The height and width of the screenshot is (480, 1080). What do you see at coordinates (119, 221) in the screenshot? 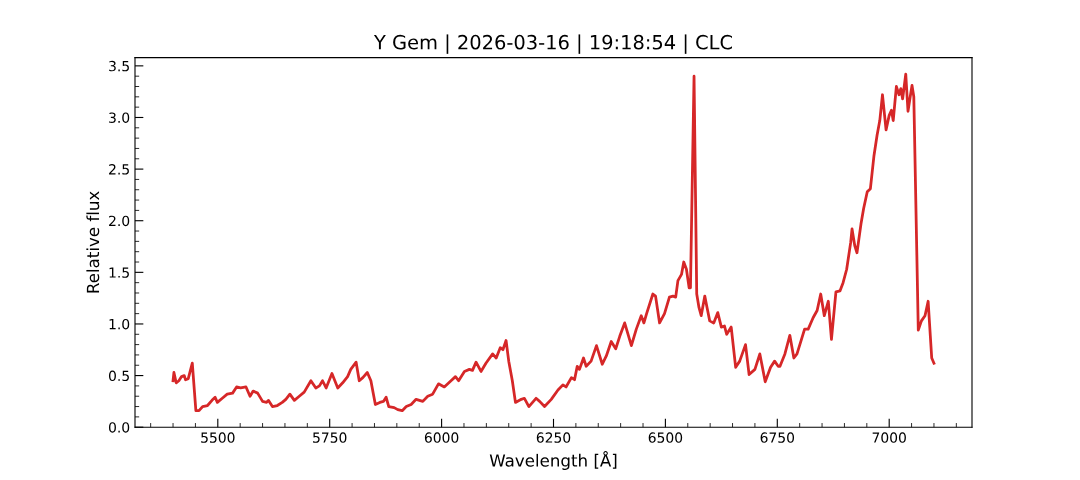
I see `y-tick-label: 2.0` at bounding box center [119, 221].